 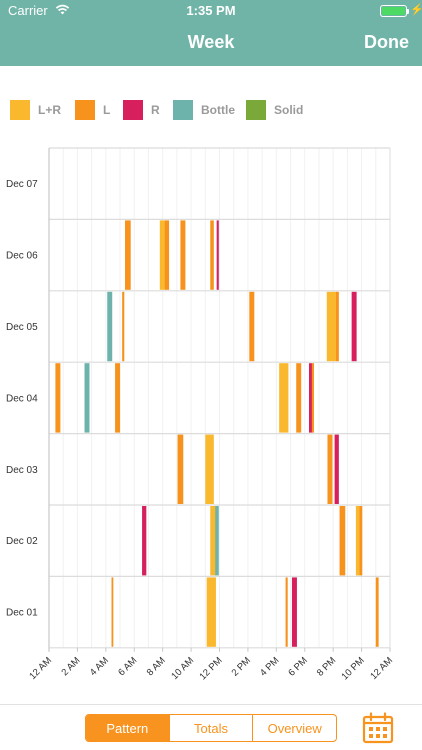 I want to click on battery-icon, so click(x=393, y=11).